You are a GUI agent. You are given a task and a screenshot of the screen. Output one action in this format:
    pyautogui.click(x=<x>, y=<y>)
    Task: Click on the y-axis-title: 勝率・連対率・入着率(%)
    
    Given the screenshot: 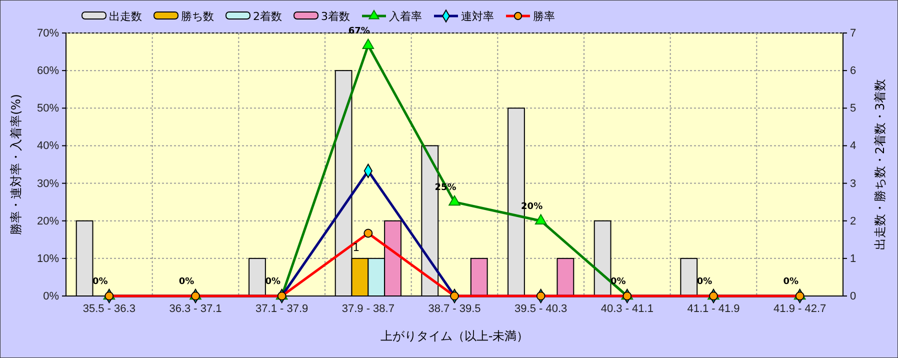 What is the action you would take?
    pyautogui.click(x=16, y=164)
    